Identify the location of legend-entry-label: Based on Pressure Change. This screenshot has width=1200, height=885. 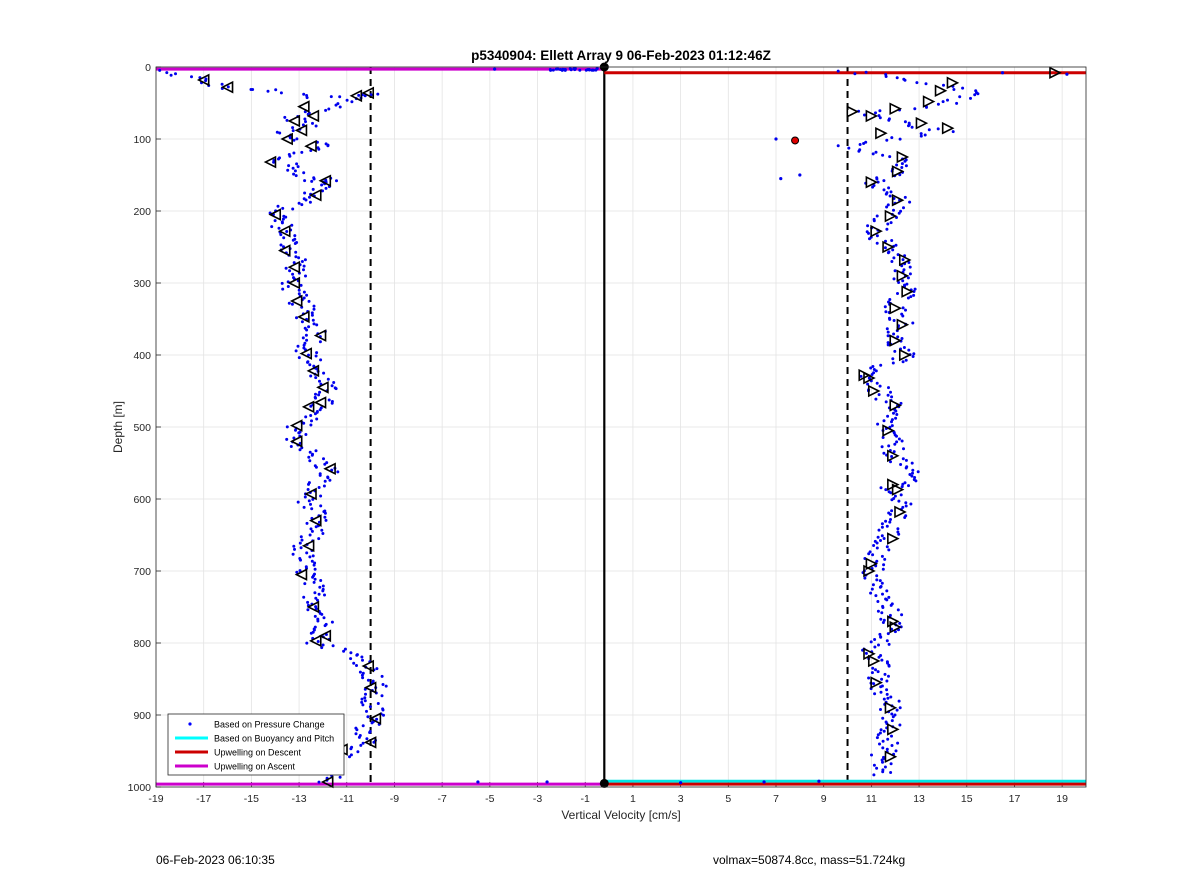
(269, 725).